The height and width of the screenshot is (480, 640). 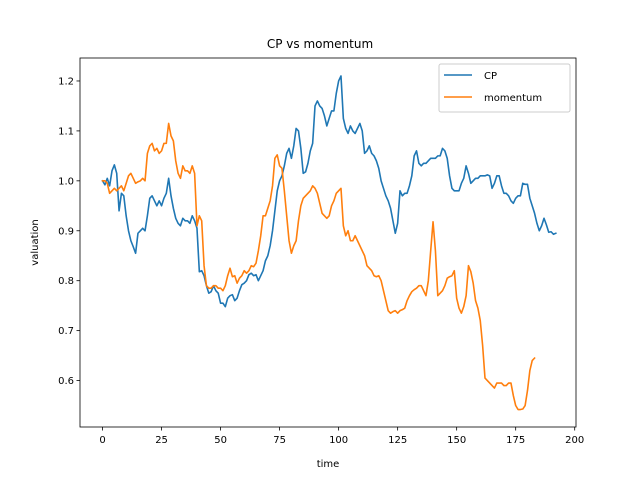 I want to click on x-axis: 0 25 50 75 100 125 150 175 200, so click(x=341, y=436).